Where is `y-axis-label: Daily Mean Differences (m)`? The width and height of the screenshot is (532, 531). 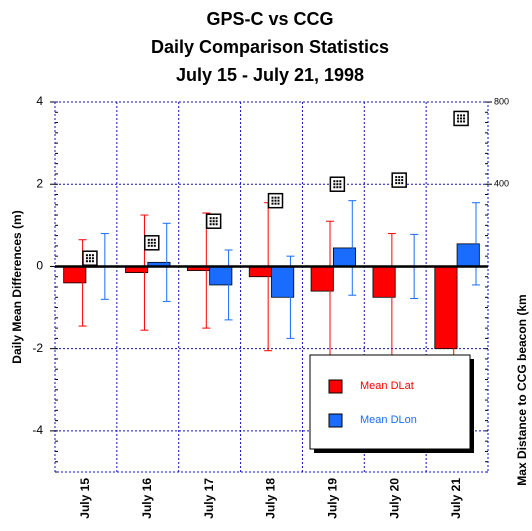
y-axis-label: Daily Mean Differences (m) is located at coordinates (17, 286).